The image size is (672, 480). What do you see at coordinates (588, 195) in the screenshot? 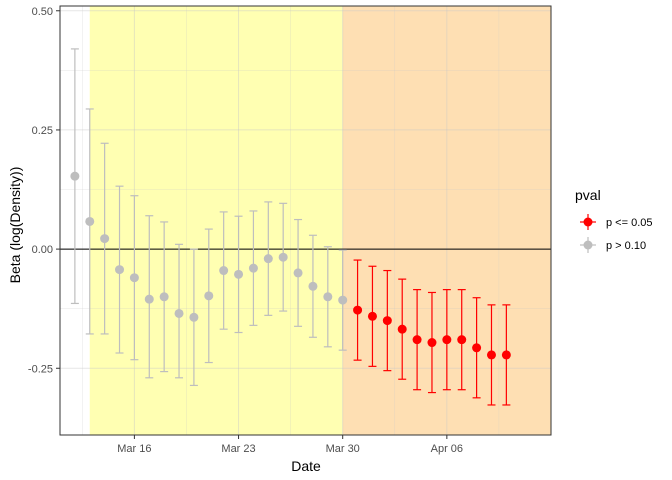
I see `legend-title: pval` at bounding box center [588, 195].